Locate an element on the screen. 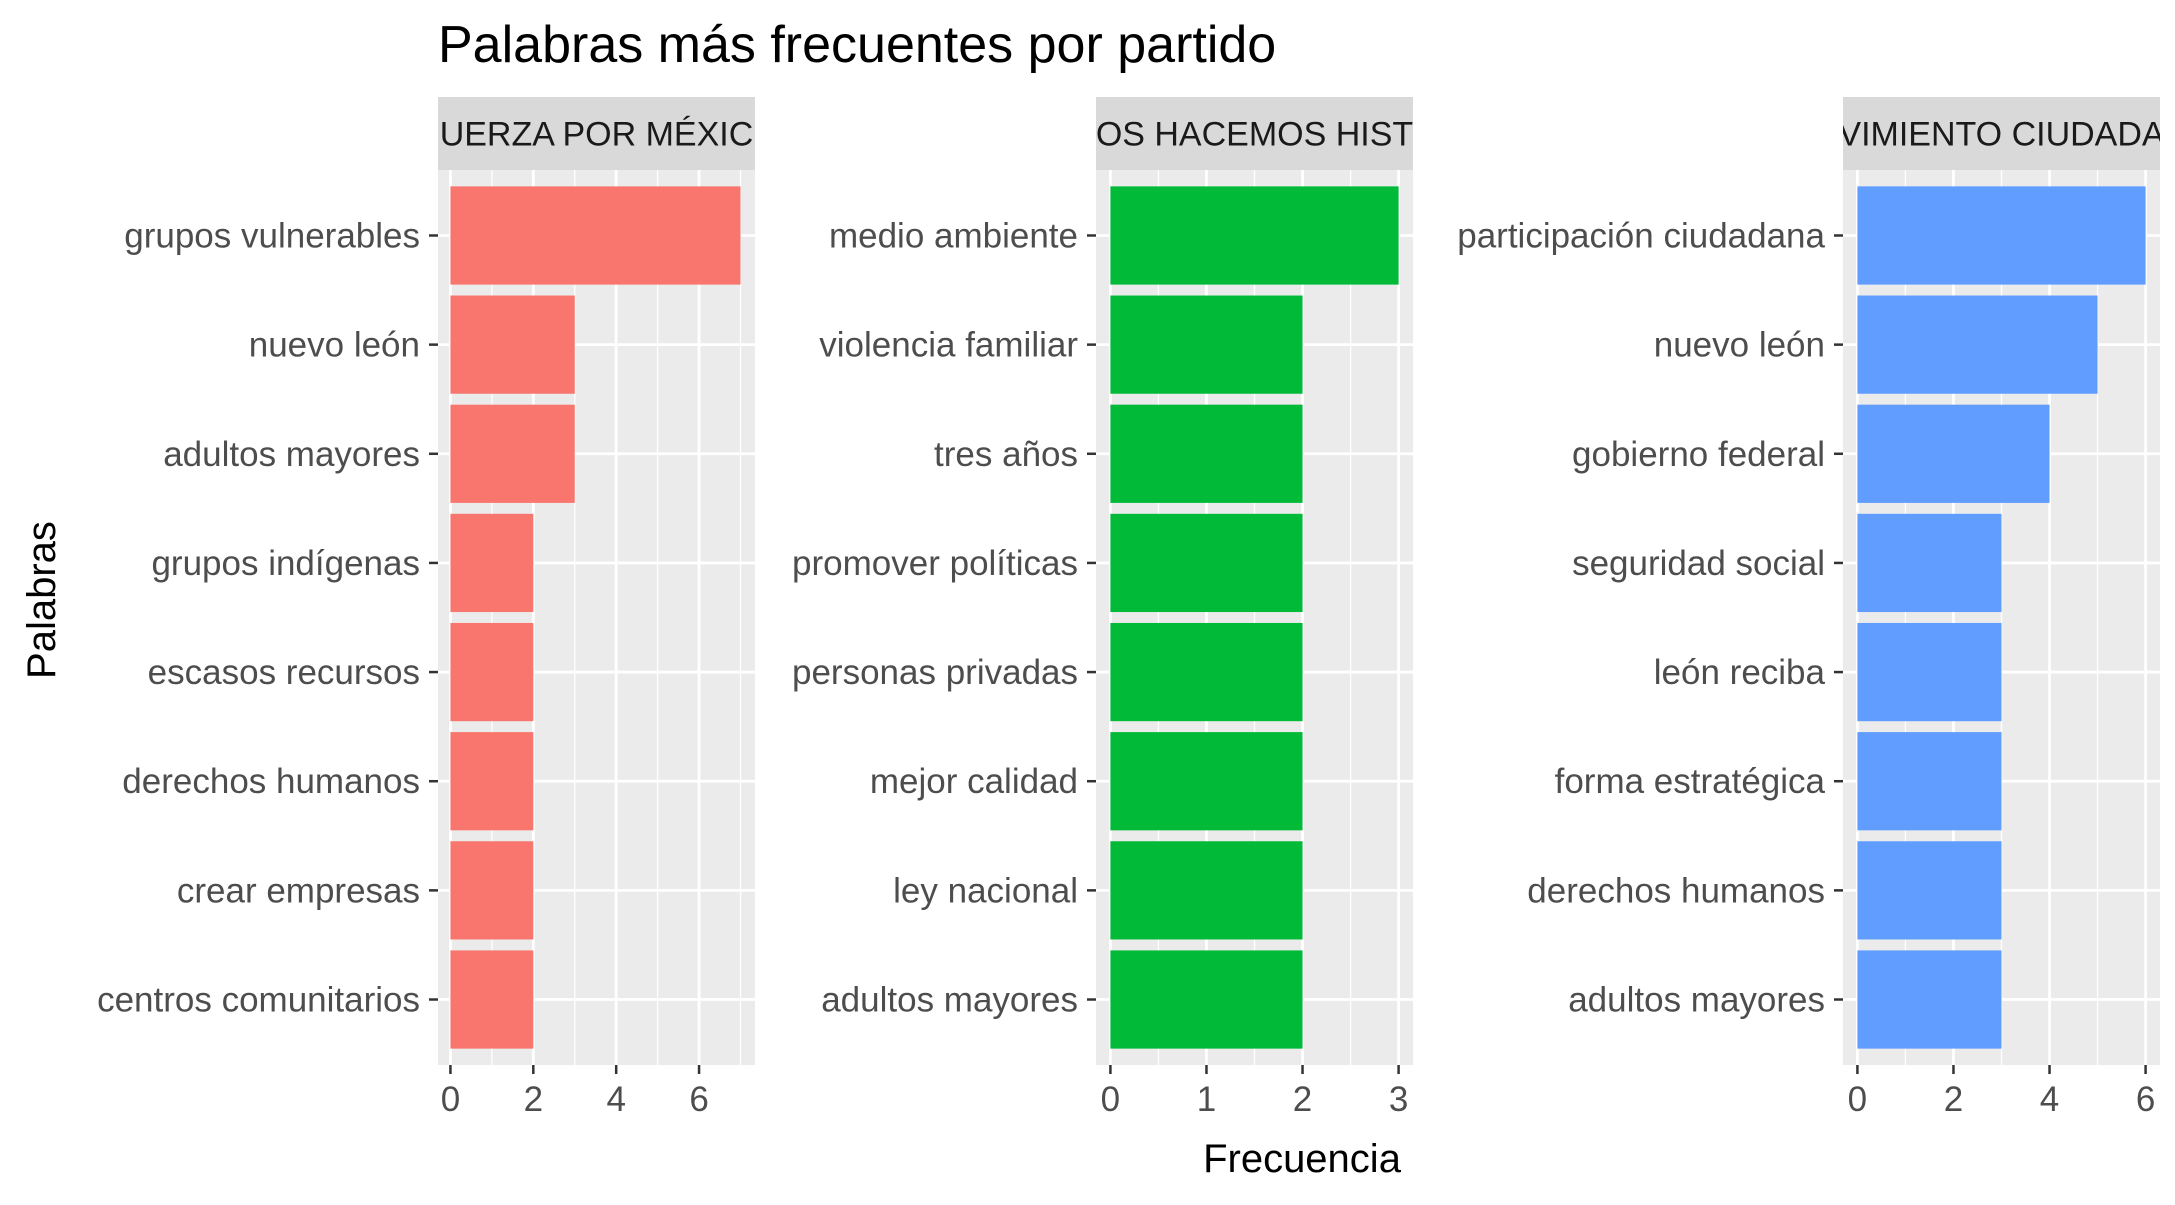 This screenshot has height=1205, width=2175. category-label: forma estratégica is located at coordinates (1690, 781).